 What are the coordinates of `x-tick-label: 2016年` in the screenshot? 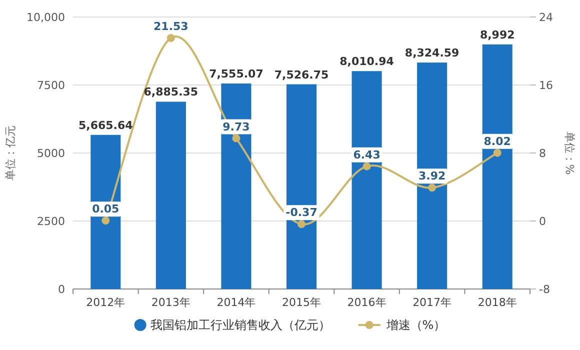 It's located at (366, 302).